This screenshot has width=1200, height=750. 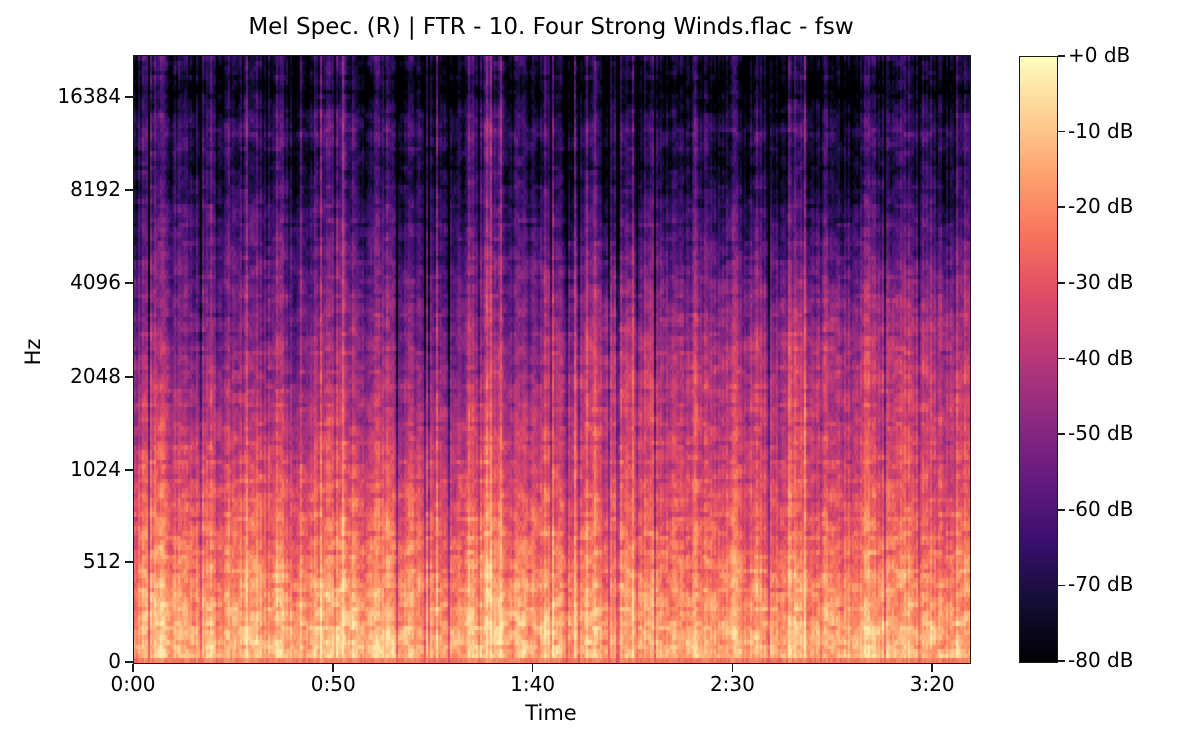 What do you see at coordinates (114, 661) in the screenshot?
I see `y-tick-label: 0` at bounding box center [114, 661].